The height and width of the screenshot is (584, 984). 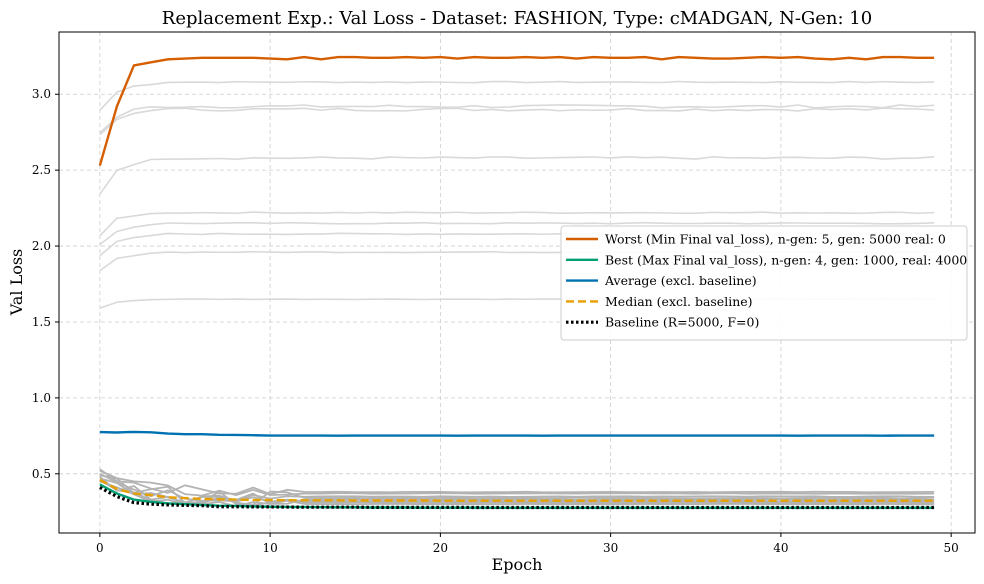 What do you see at coordinates (517, 498) in the screenshot?
I see `series-line-baseline` at bounding box center [517, 498].